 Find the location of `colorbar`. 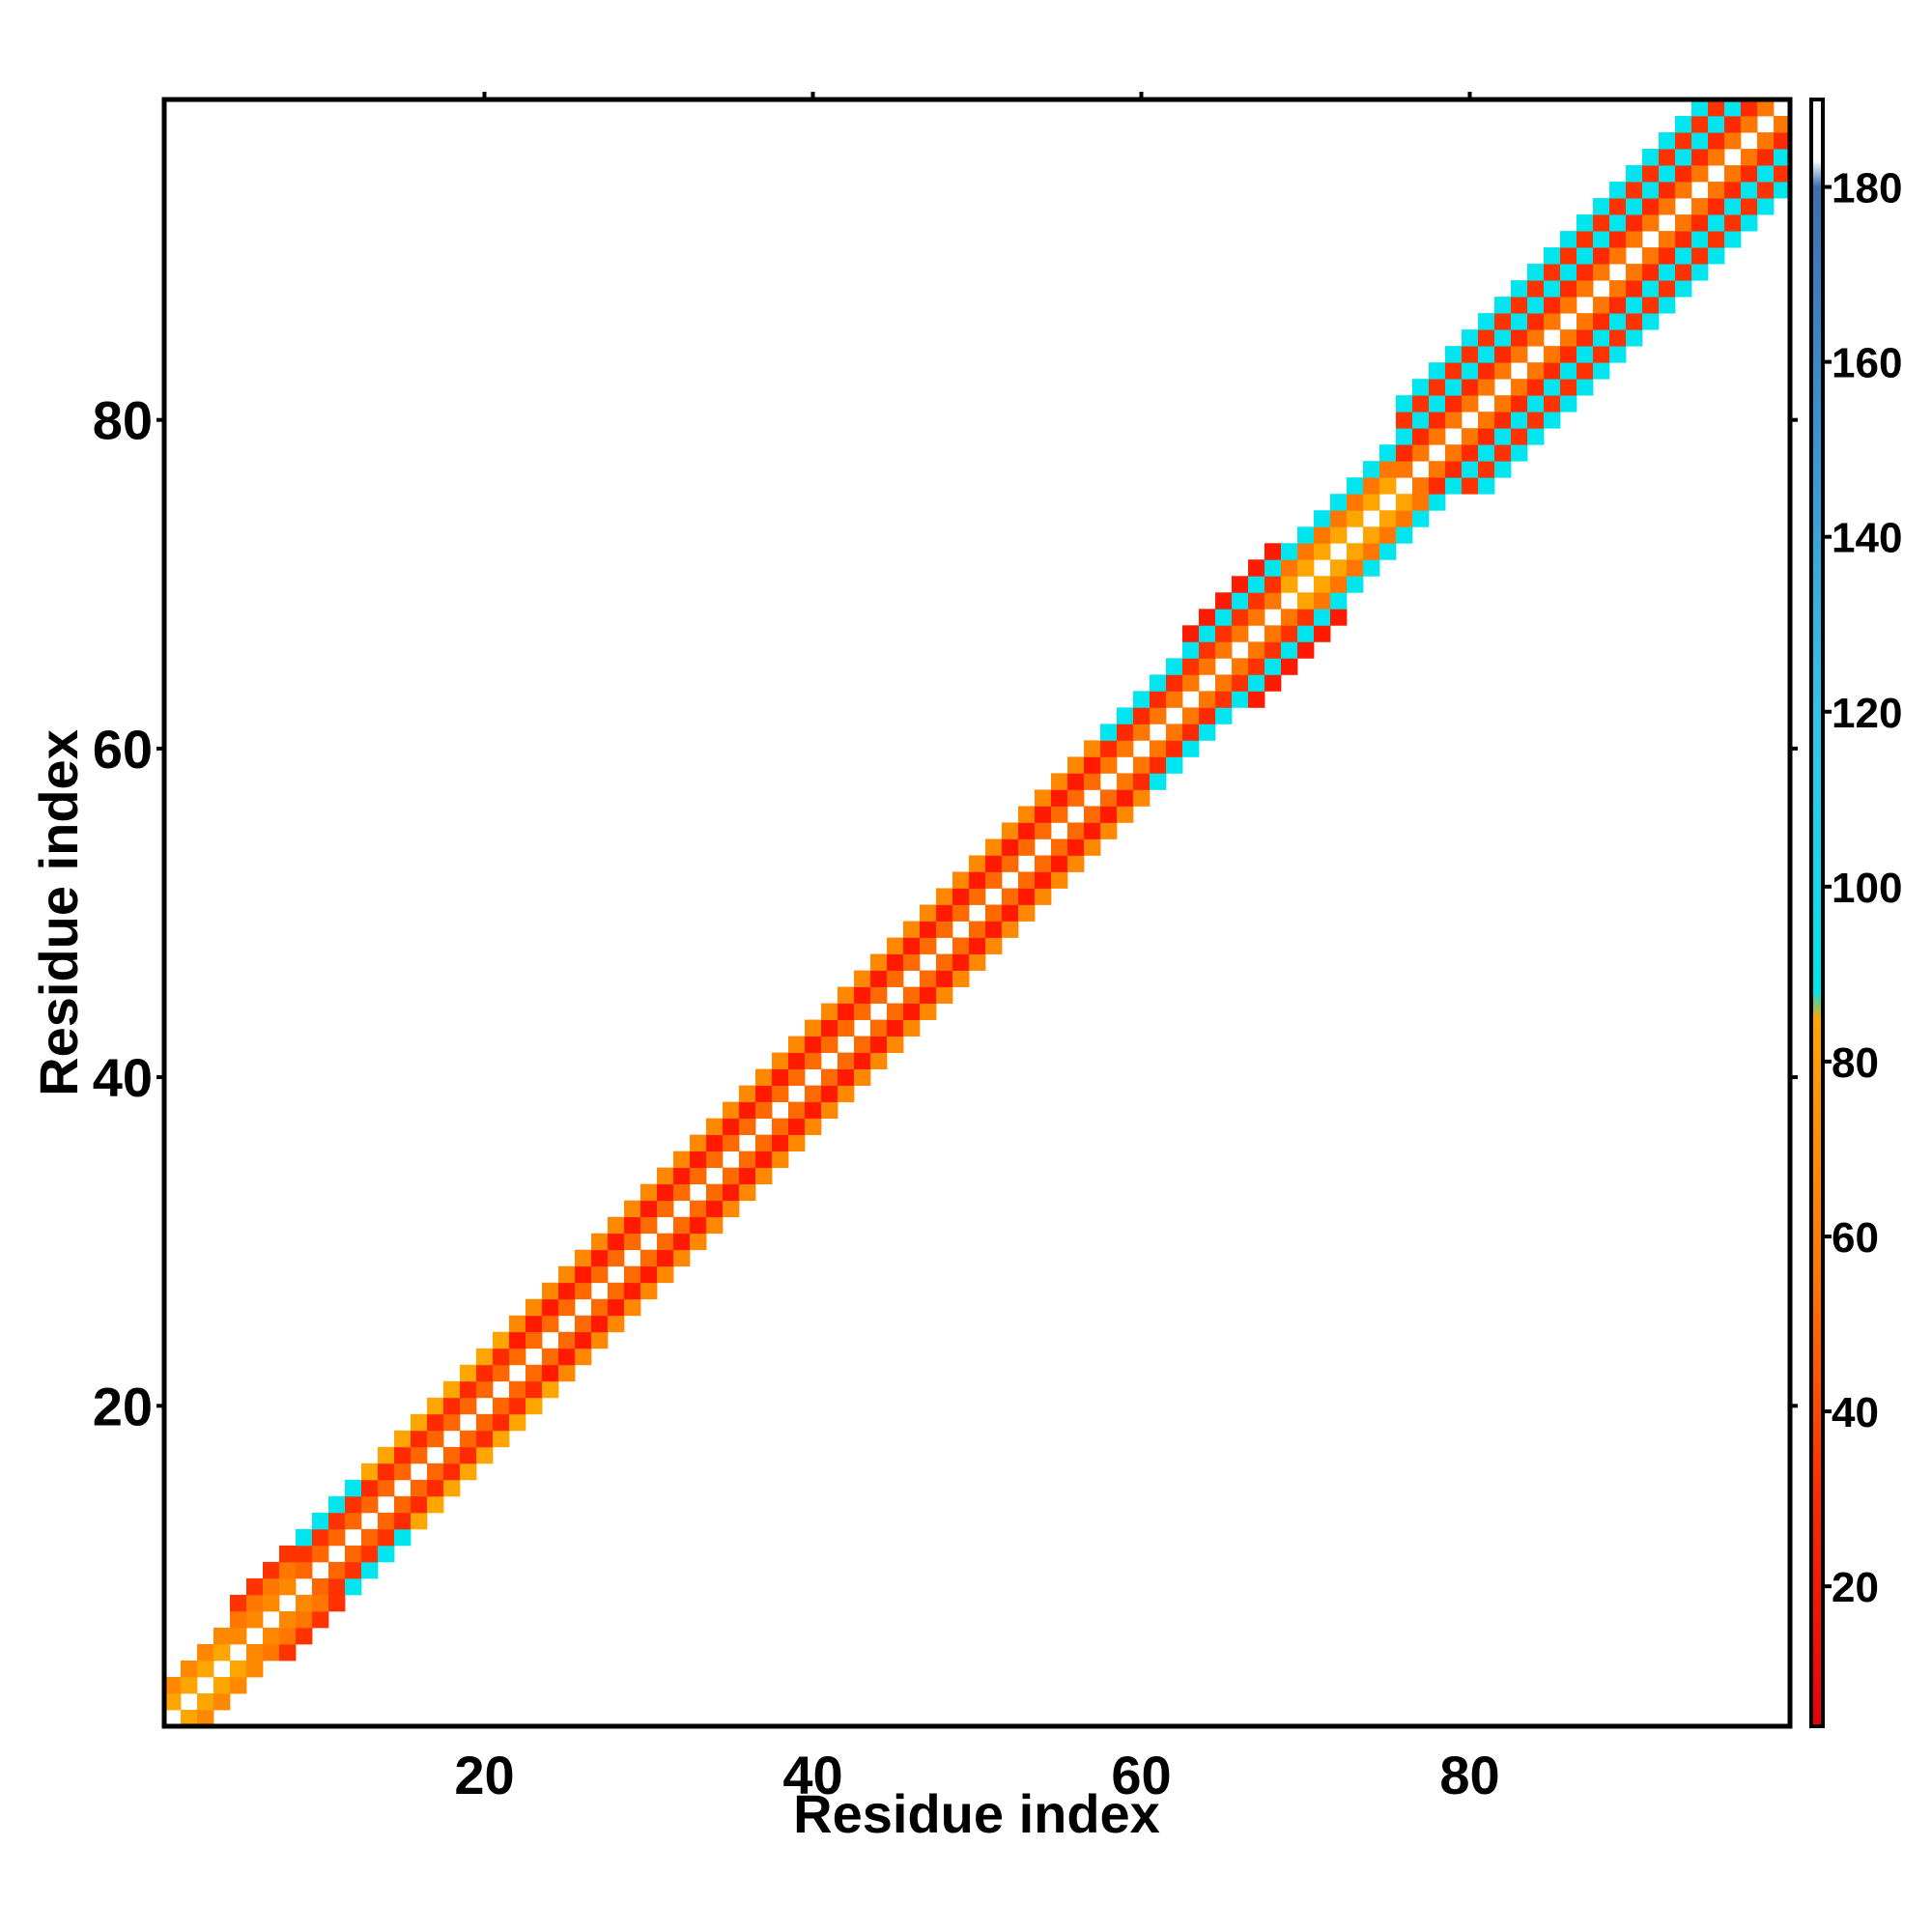

colorbar is located at coordinates (1817, 913).